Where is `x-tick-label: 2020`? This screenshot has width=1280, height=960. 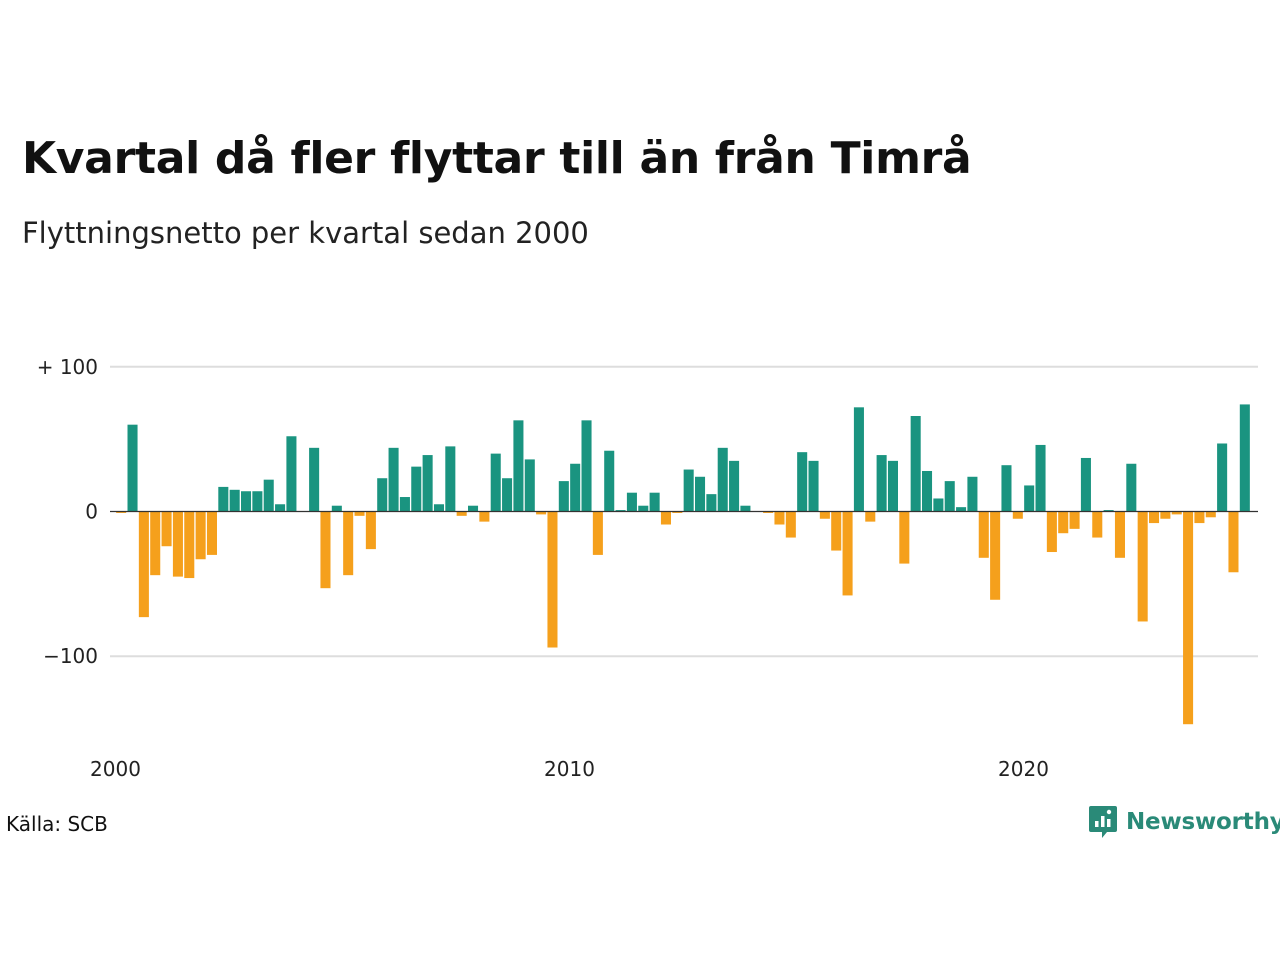 x-tick-label: 2020 is located at coordinates (1023, 769).